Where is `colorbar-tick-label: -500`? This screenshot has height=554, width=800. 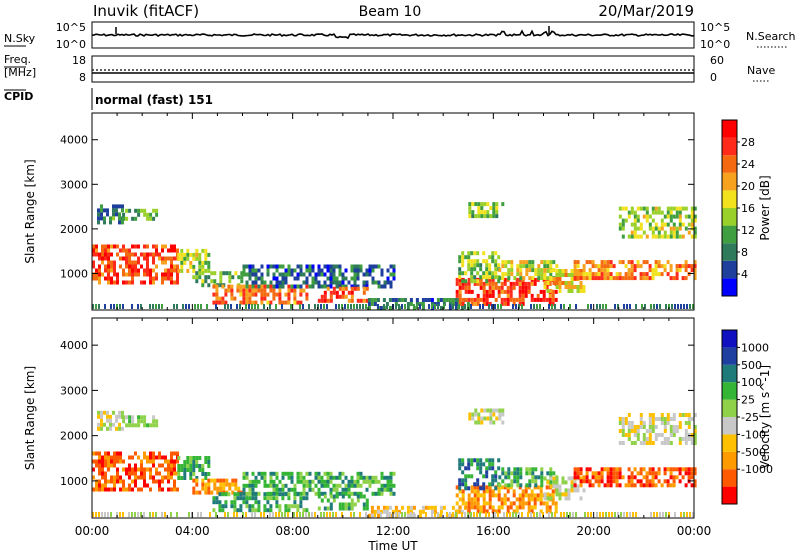
colorbar-tick-label: -500 is located at coordinates (753, 452).